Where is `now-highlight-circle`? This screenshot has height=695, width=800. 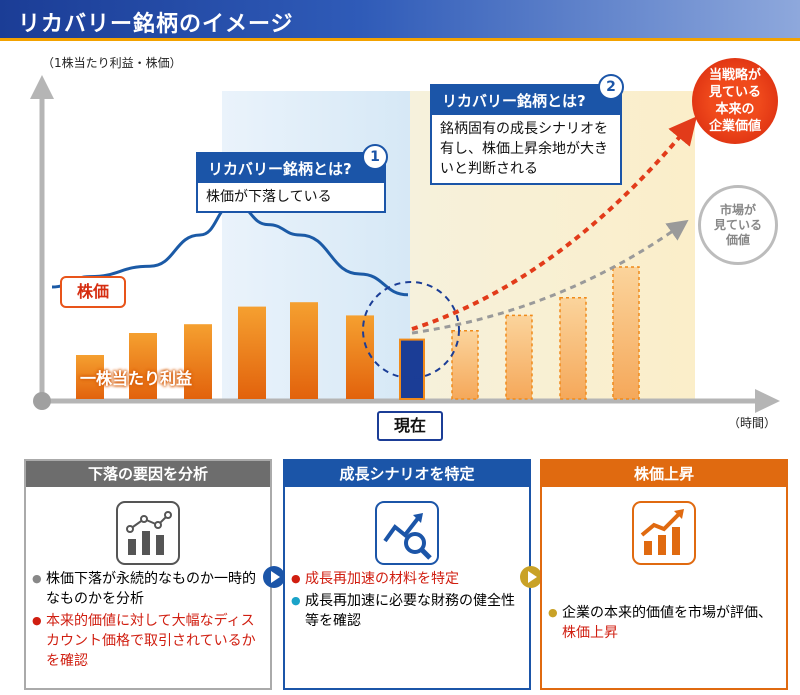
now-highlight-circle is located at coordinates (411, 330).